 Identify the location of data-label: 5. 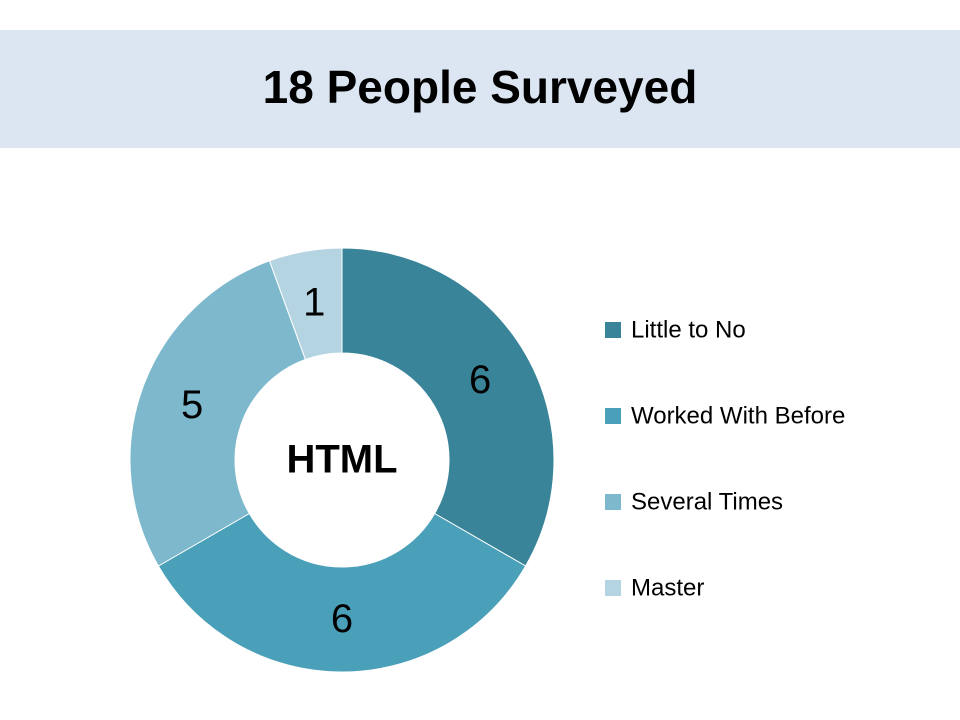
(192, 405).